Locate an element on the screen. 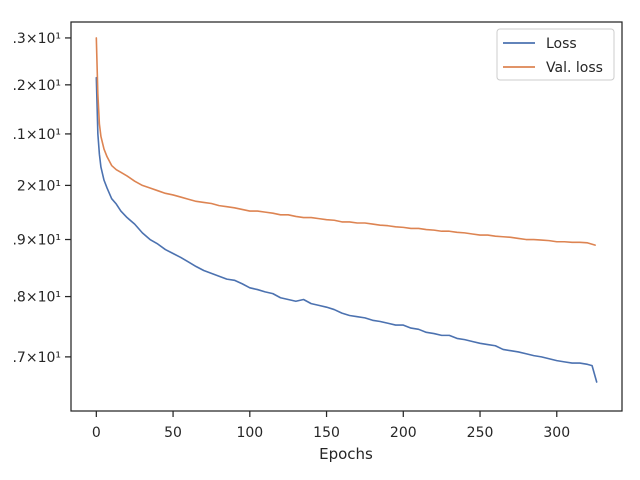  x-tick-label-2: 100 is located at coordinates (249, 433).